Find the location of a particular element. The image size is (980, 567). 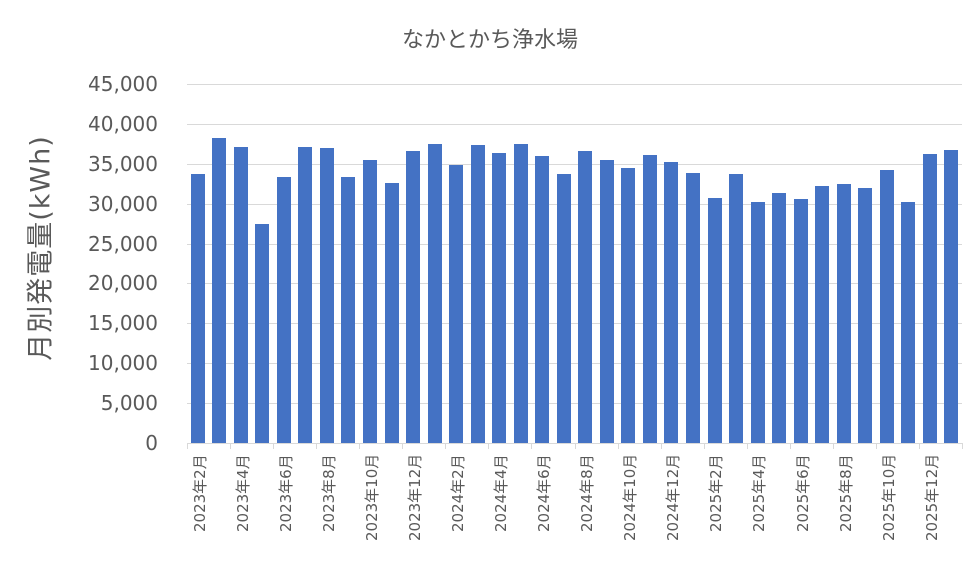

x-tick-label: 2023年12月 is located at coordinates (415, 497).